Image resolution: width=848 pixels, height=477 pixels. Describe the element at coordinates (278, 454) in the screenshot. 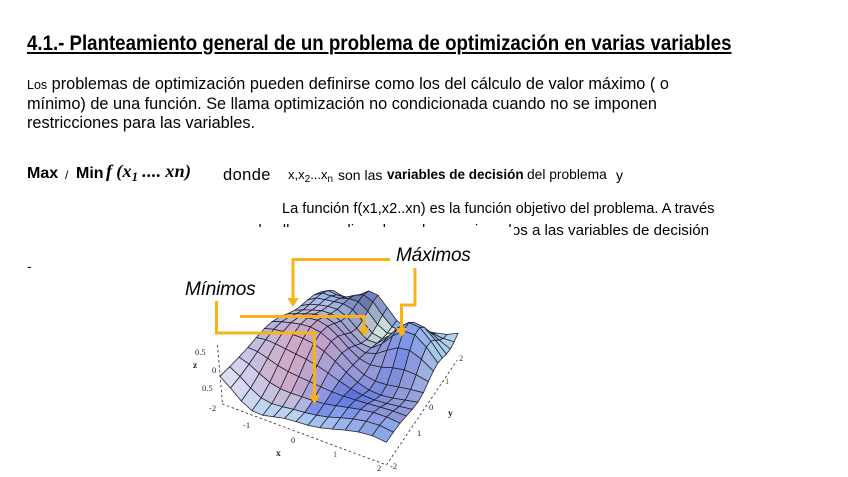

I see `svg-text: x` at that location.